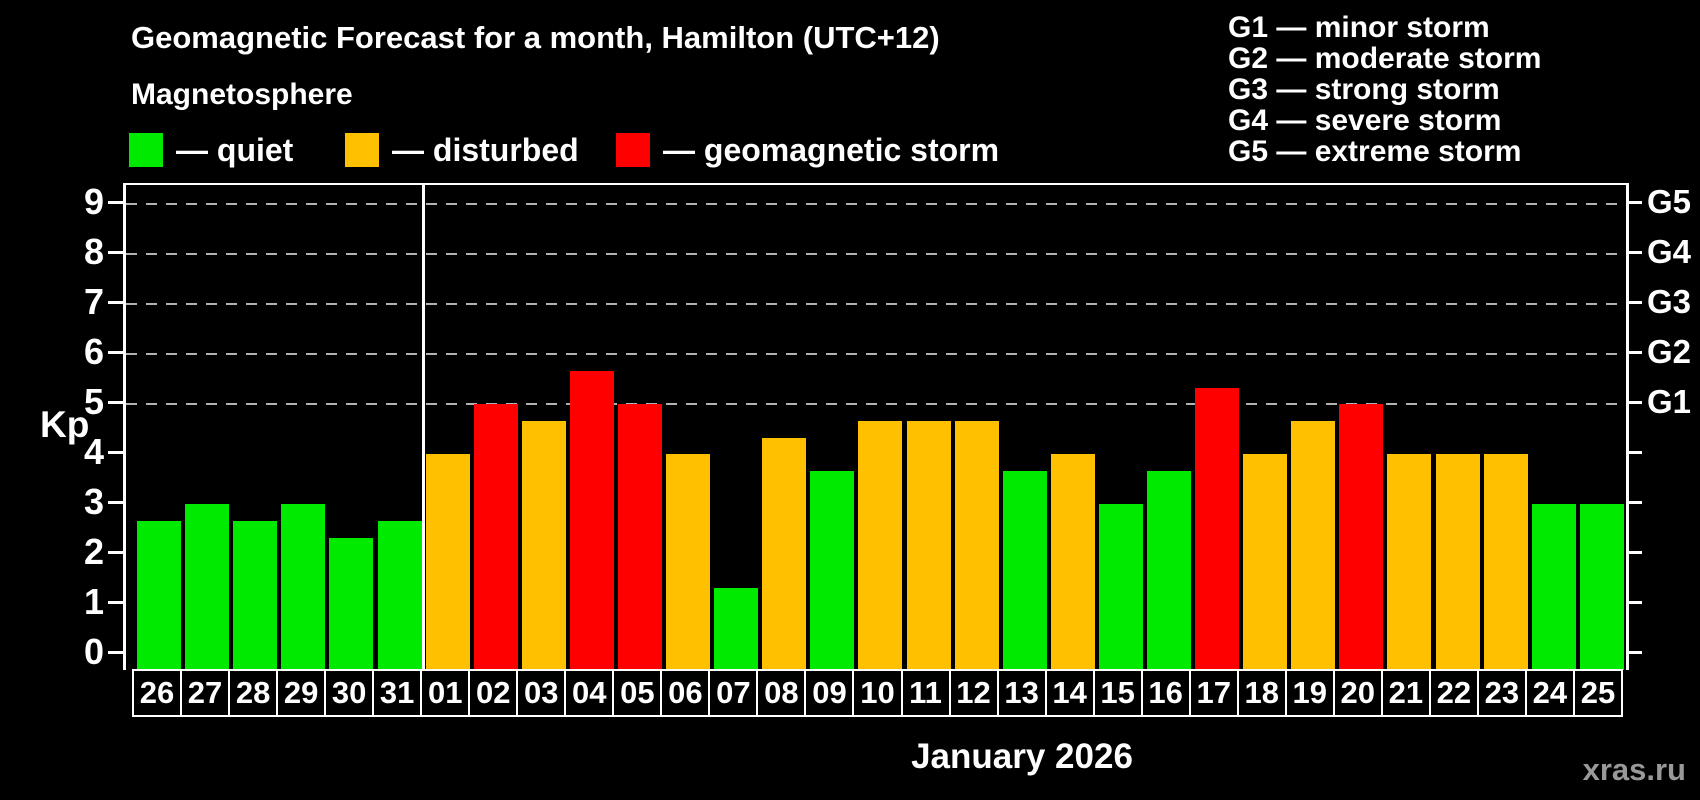  Describe the element at coordinates (1669, 251) in the screenshot. I see `right-axis-label-g4: G4` at that location.